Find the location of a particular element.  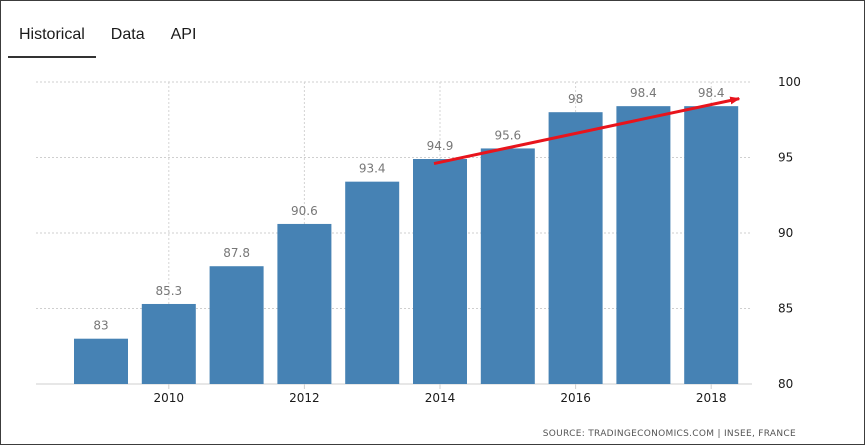

tab-bar: Historical Data API is located at coordinates (107, 36).